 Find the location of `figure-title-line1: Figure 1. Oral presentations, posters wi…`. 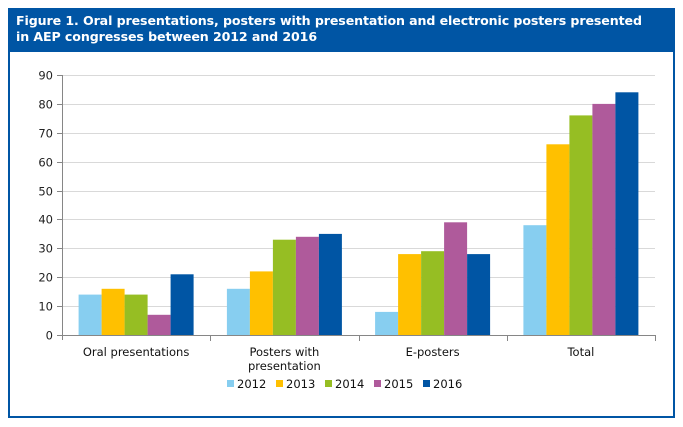

figure-title-line1: Figure 1. Oral presentations, posters wi… is located at coordinates (329, 20).